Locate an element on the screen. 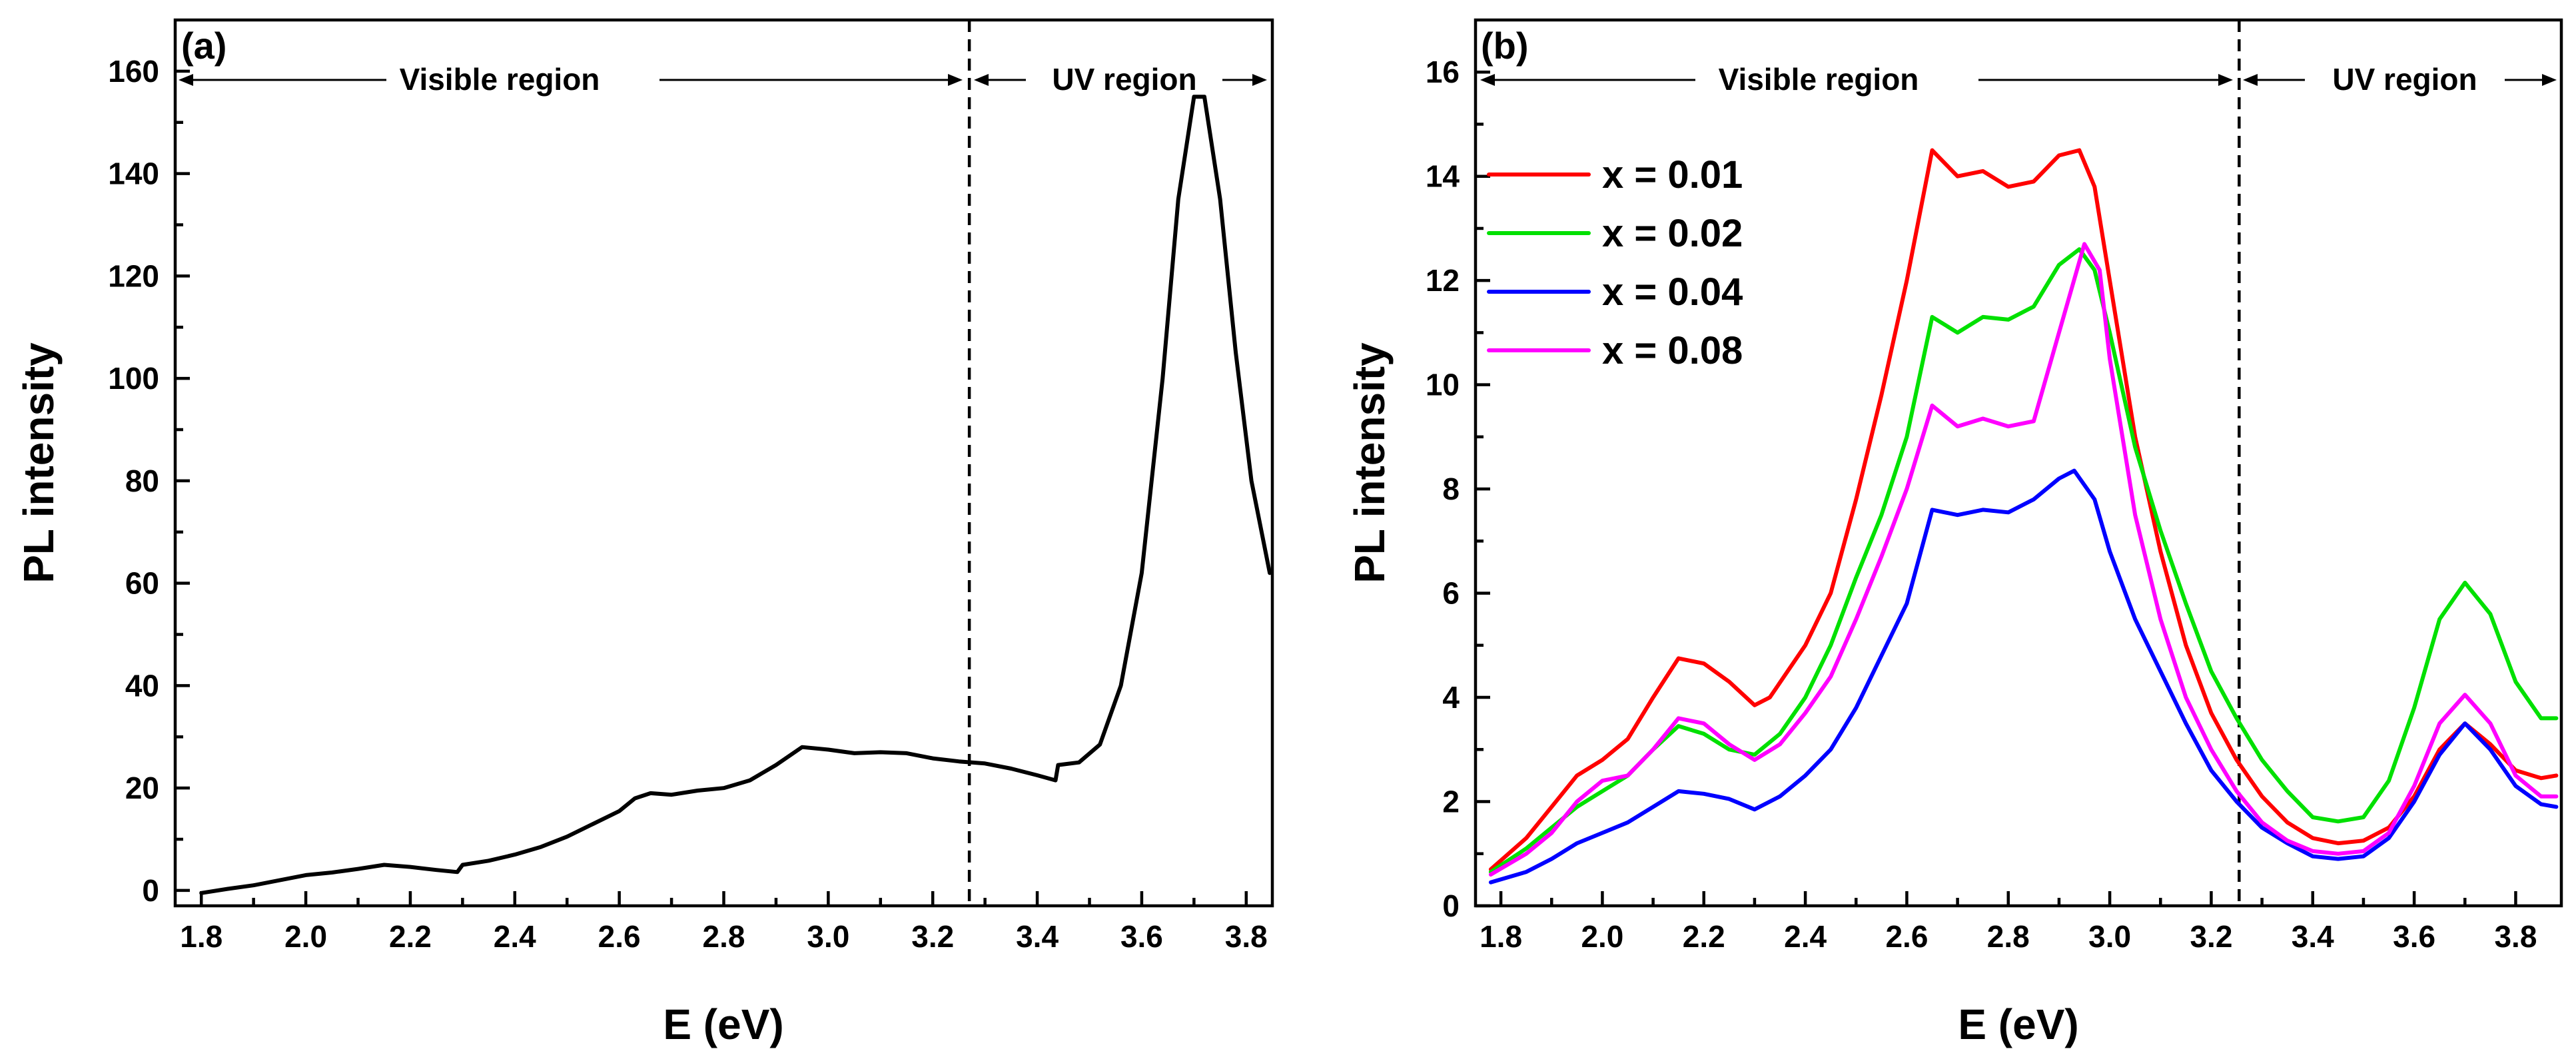 This screenshot has width=2576, height=1063. y-tick-label: 14 is located at coordinates (1443, 176).